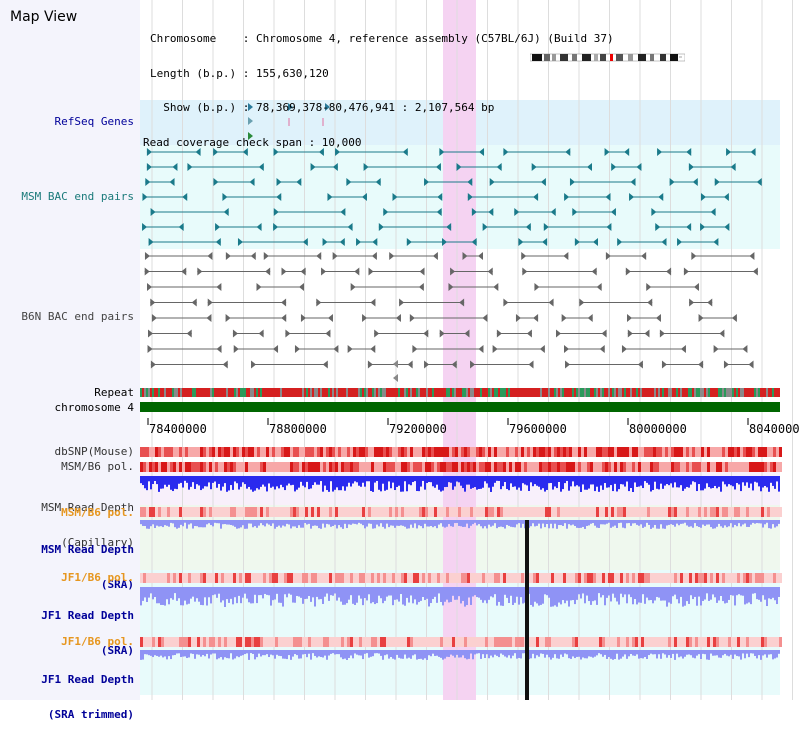  I want to click on msm-bac-end, so click(654, 212).